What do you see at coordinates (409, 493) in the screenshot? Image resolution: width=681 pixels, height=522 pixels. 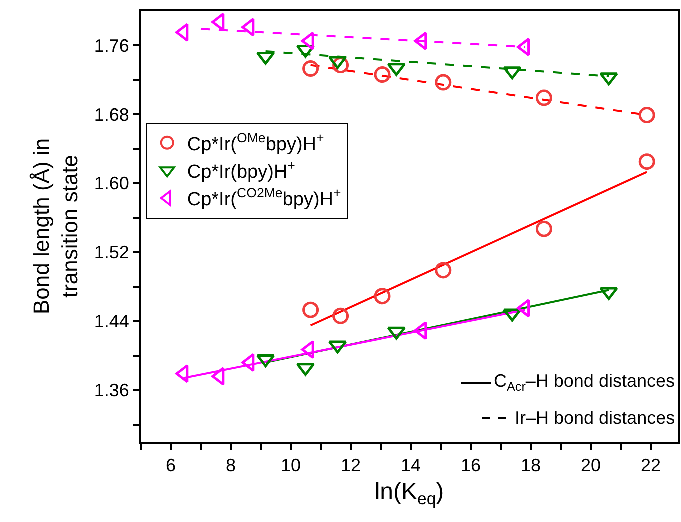 I see `x-axis-title: ln(K$_{eq}$)` at bounding box center [409, 493].